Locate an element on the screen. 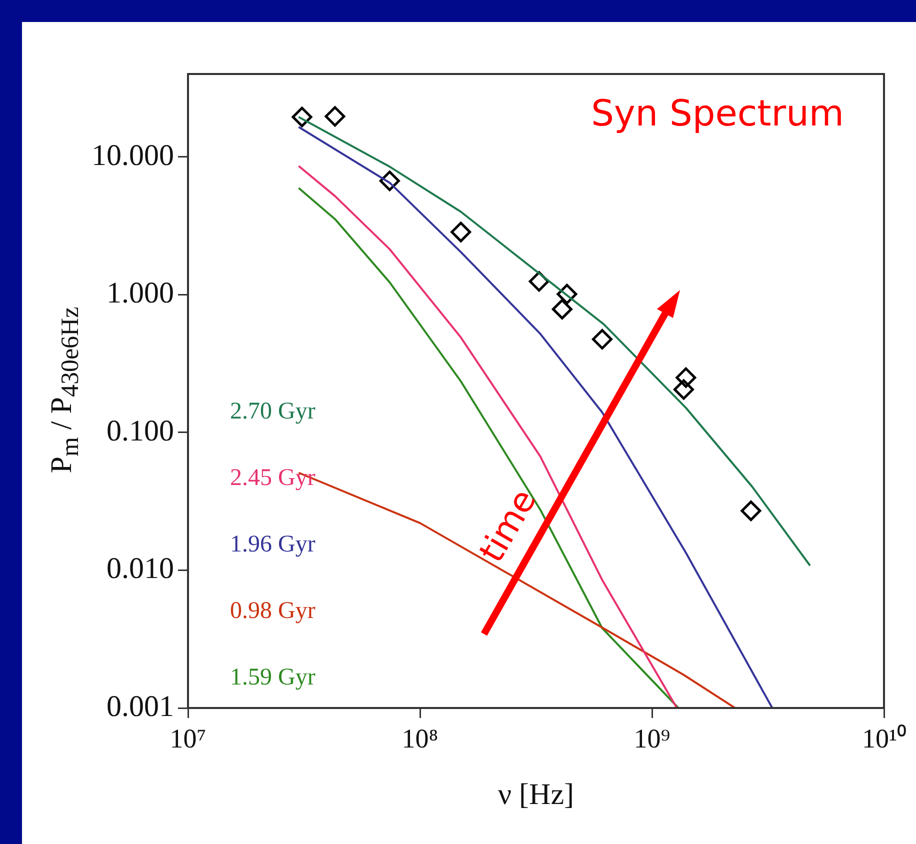 This screenshot has width=916, height=844. y-tick-label: 0.010 is located at coordinates (140, 569).